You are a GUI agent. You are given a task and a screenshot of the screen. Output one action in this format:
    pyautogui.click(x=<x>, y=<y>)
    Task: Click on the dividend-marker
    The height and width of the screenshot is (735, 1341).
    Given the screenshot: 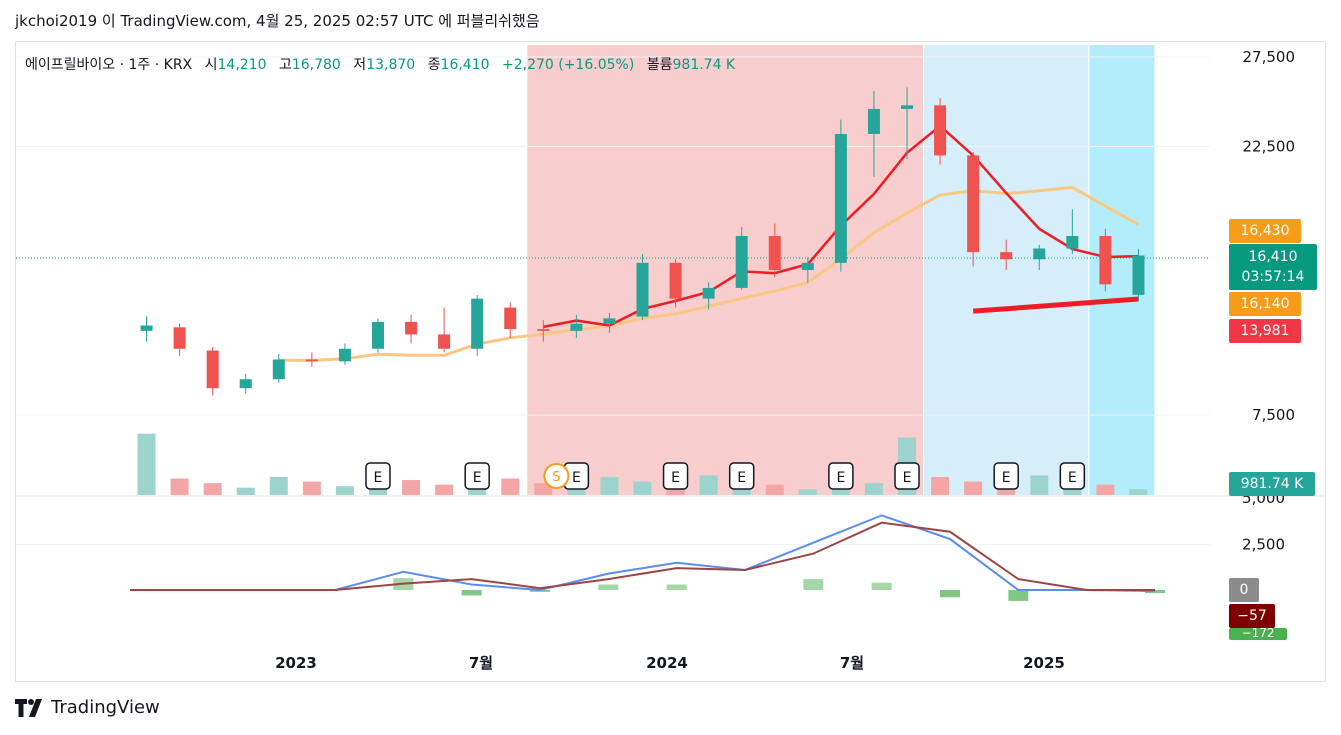 What is the action you would take?
    pyautogui.click(x=556, y=476)
    